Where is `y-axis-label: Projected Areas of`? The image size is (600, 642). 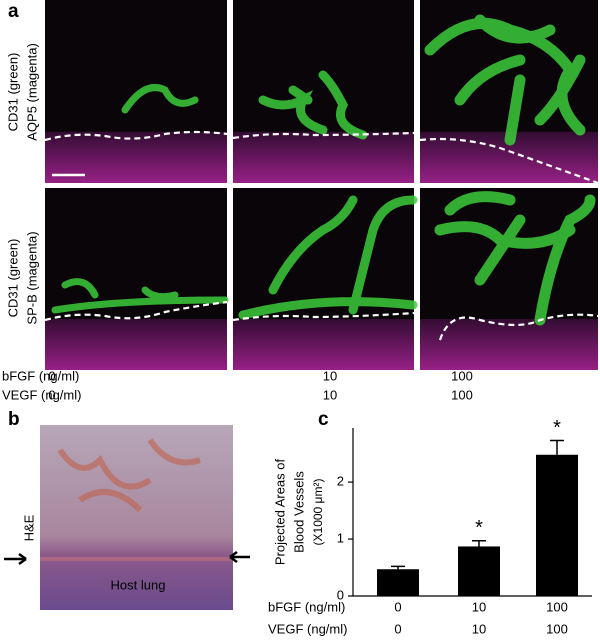 y-axis-label: Projected Areas of is located at coordinates (279, 512).